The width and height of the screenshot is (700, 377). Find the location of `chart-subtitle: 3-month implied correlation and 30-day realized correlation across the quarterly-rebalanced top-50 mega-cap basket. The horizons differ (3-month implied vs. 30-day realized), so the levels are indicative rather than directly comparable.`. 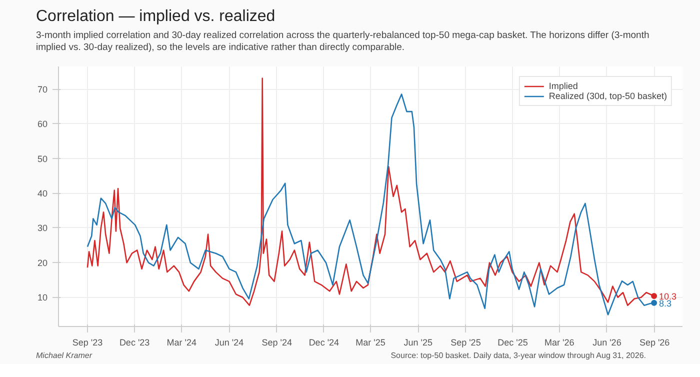

chart-subtitle: 3-month implied correlation and 30-day realized correlation across the quarterly-rebalanced top-50 mega-cap basket. The horizons differ (3-month implied vs. 30-day realized), so the levels are indicative rather than directly comparable. is located at coordinates (343, 42).